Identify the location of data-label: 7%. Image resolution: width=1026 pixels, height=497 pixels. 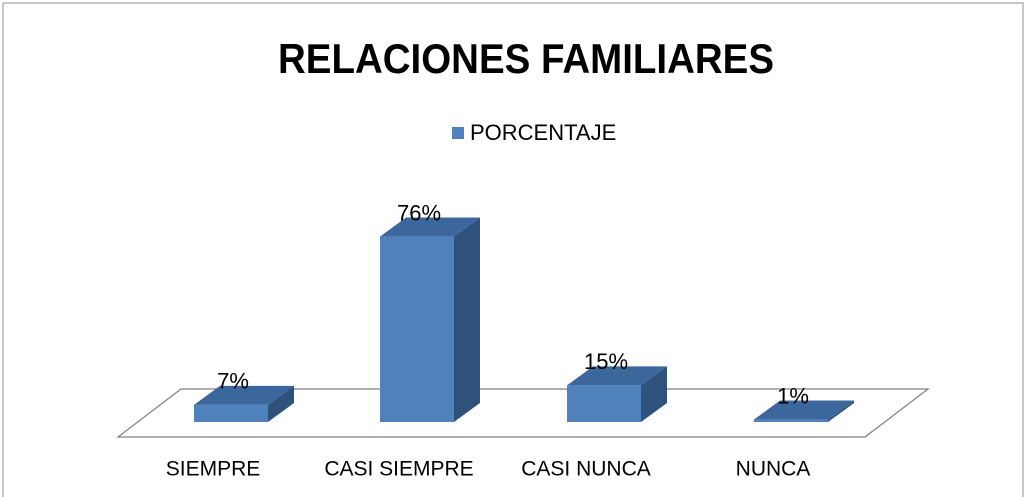
(233, 381).